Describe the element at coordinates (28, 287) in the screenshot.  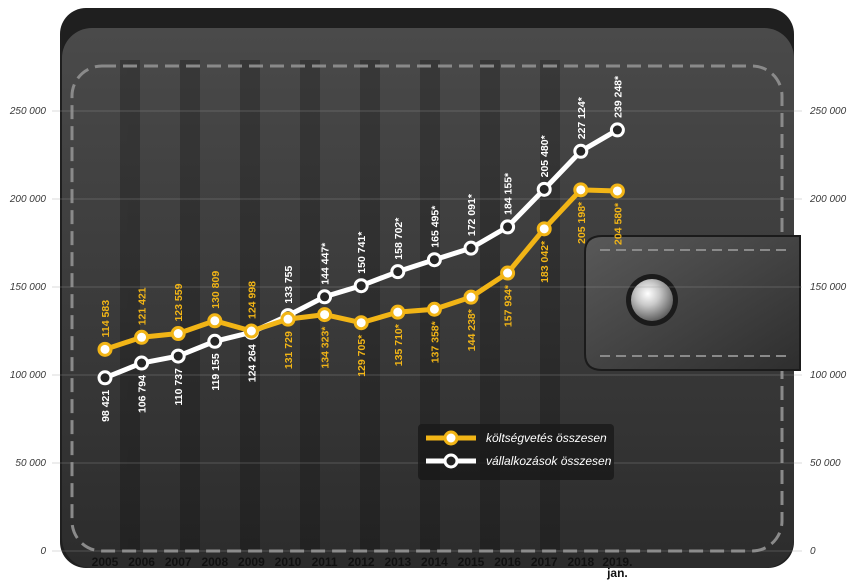
I see `y-tick-label-left: 150 000` at that location.